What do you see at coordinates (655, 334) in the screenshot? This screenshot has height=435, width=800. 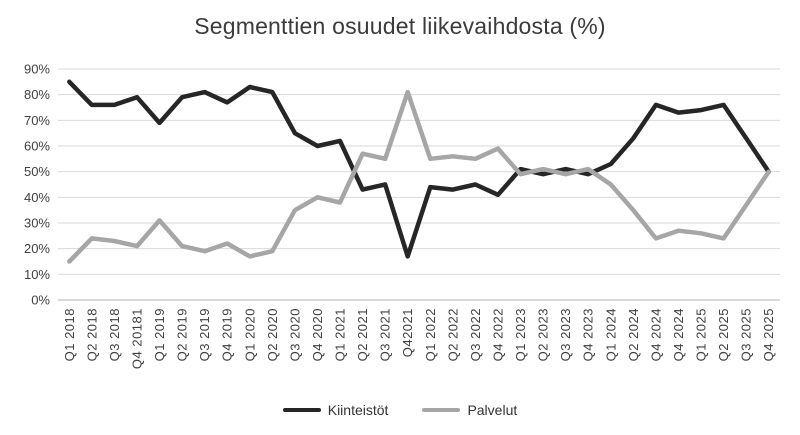 I see `x-tick-label-26: Q4 2024` at bounding box center [655, 334].